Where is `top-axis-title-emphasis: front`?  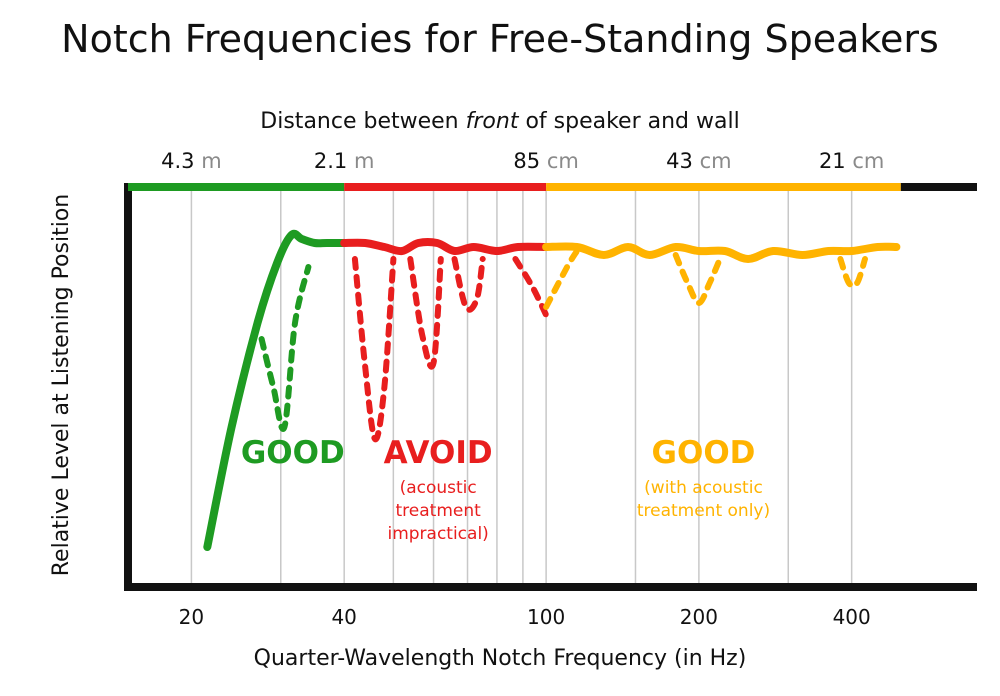
top-axis-title-emphasis: front is located at coordinates (493, 121).